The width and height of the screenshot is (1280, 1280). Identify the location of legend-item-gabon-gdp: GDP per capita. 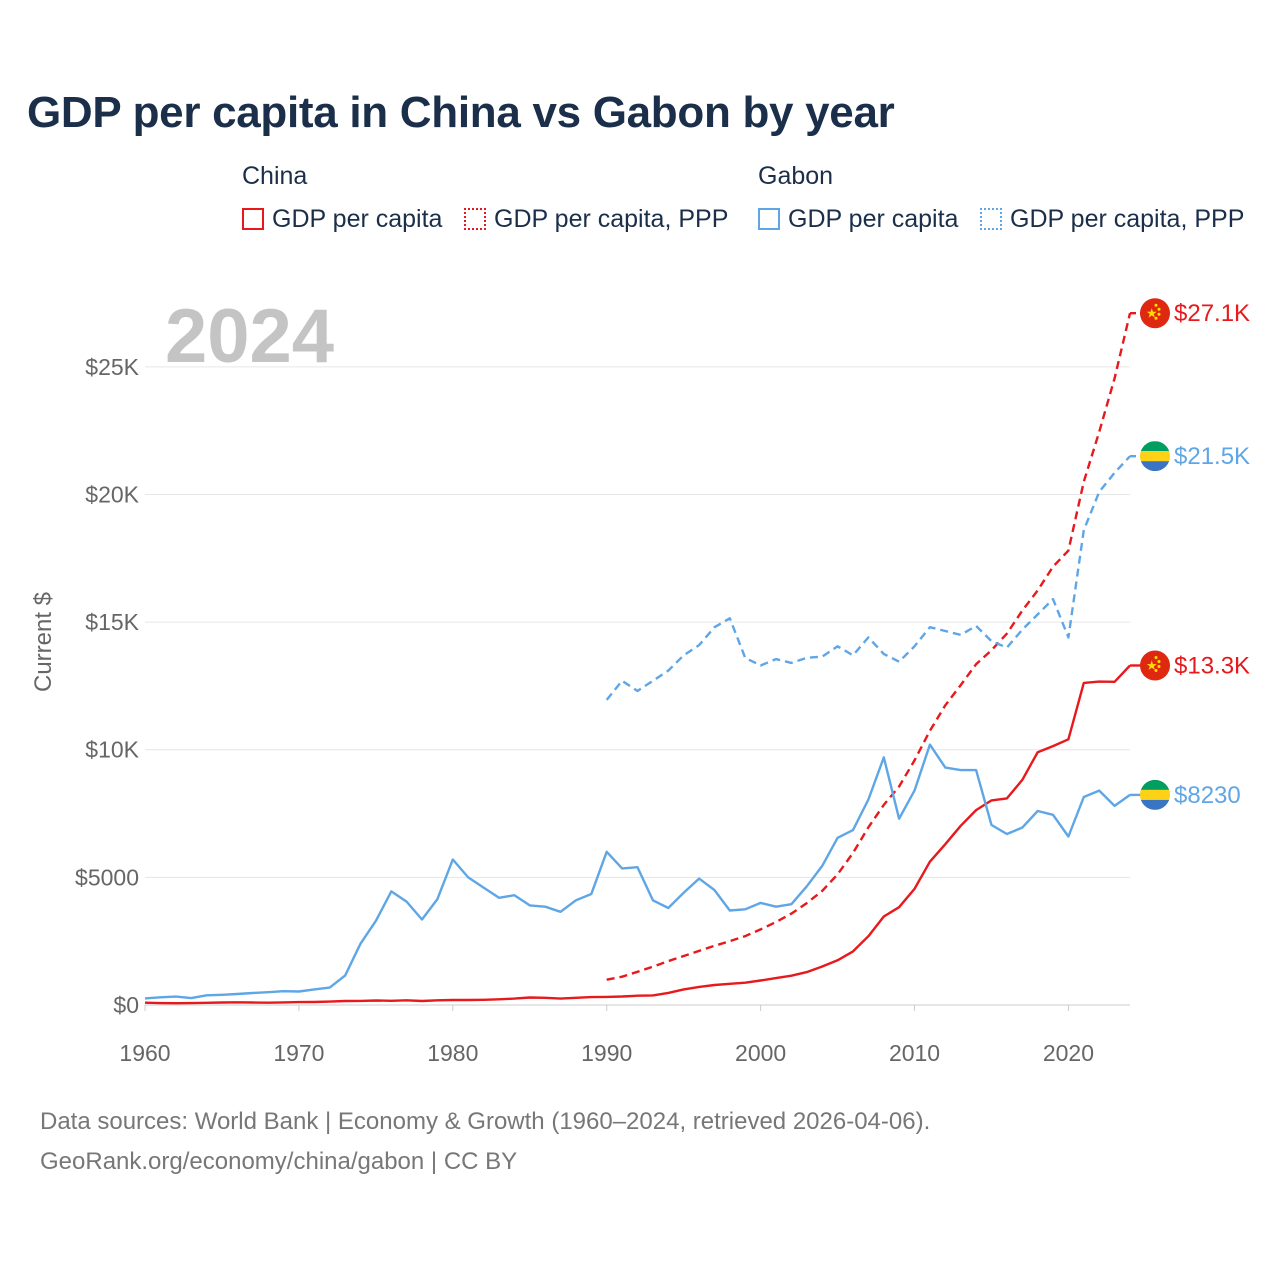
(858, 219).